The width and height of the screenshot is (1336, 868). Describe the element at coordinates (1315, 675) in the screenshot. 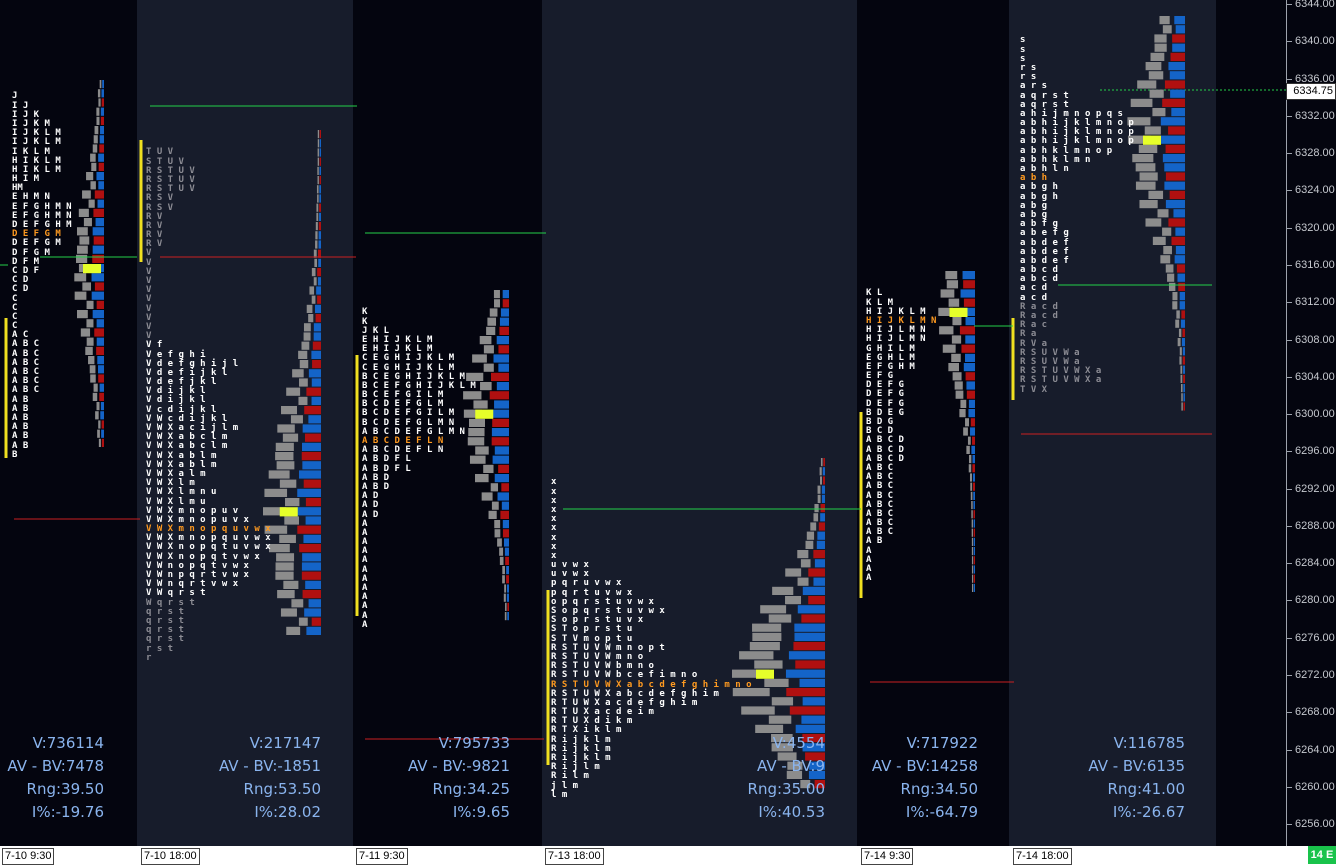

I see `price-label: 6272.00` at that location.